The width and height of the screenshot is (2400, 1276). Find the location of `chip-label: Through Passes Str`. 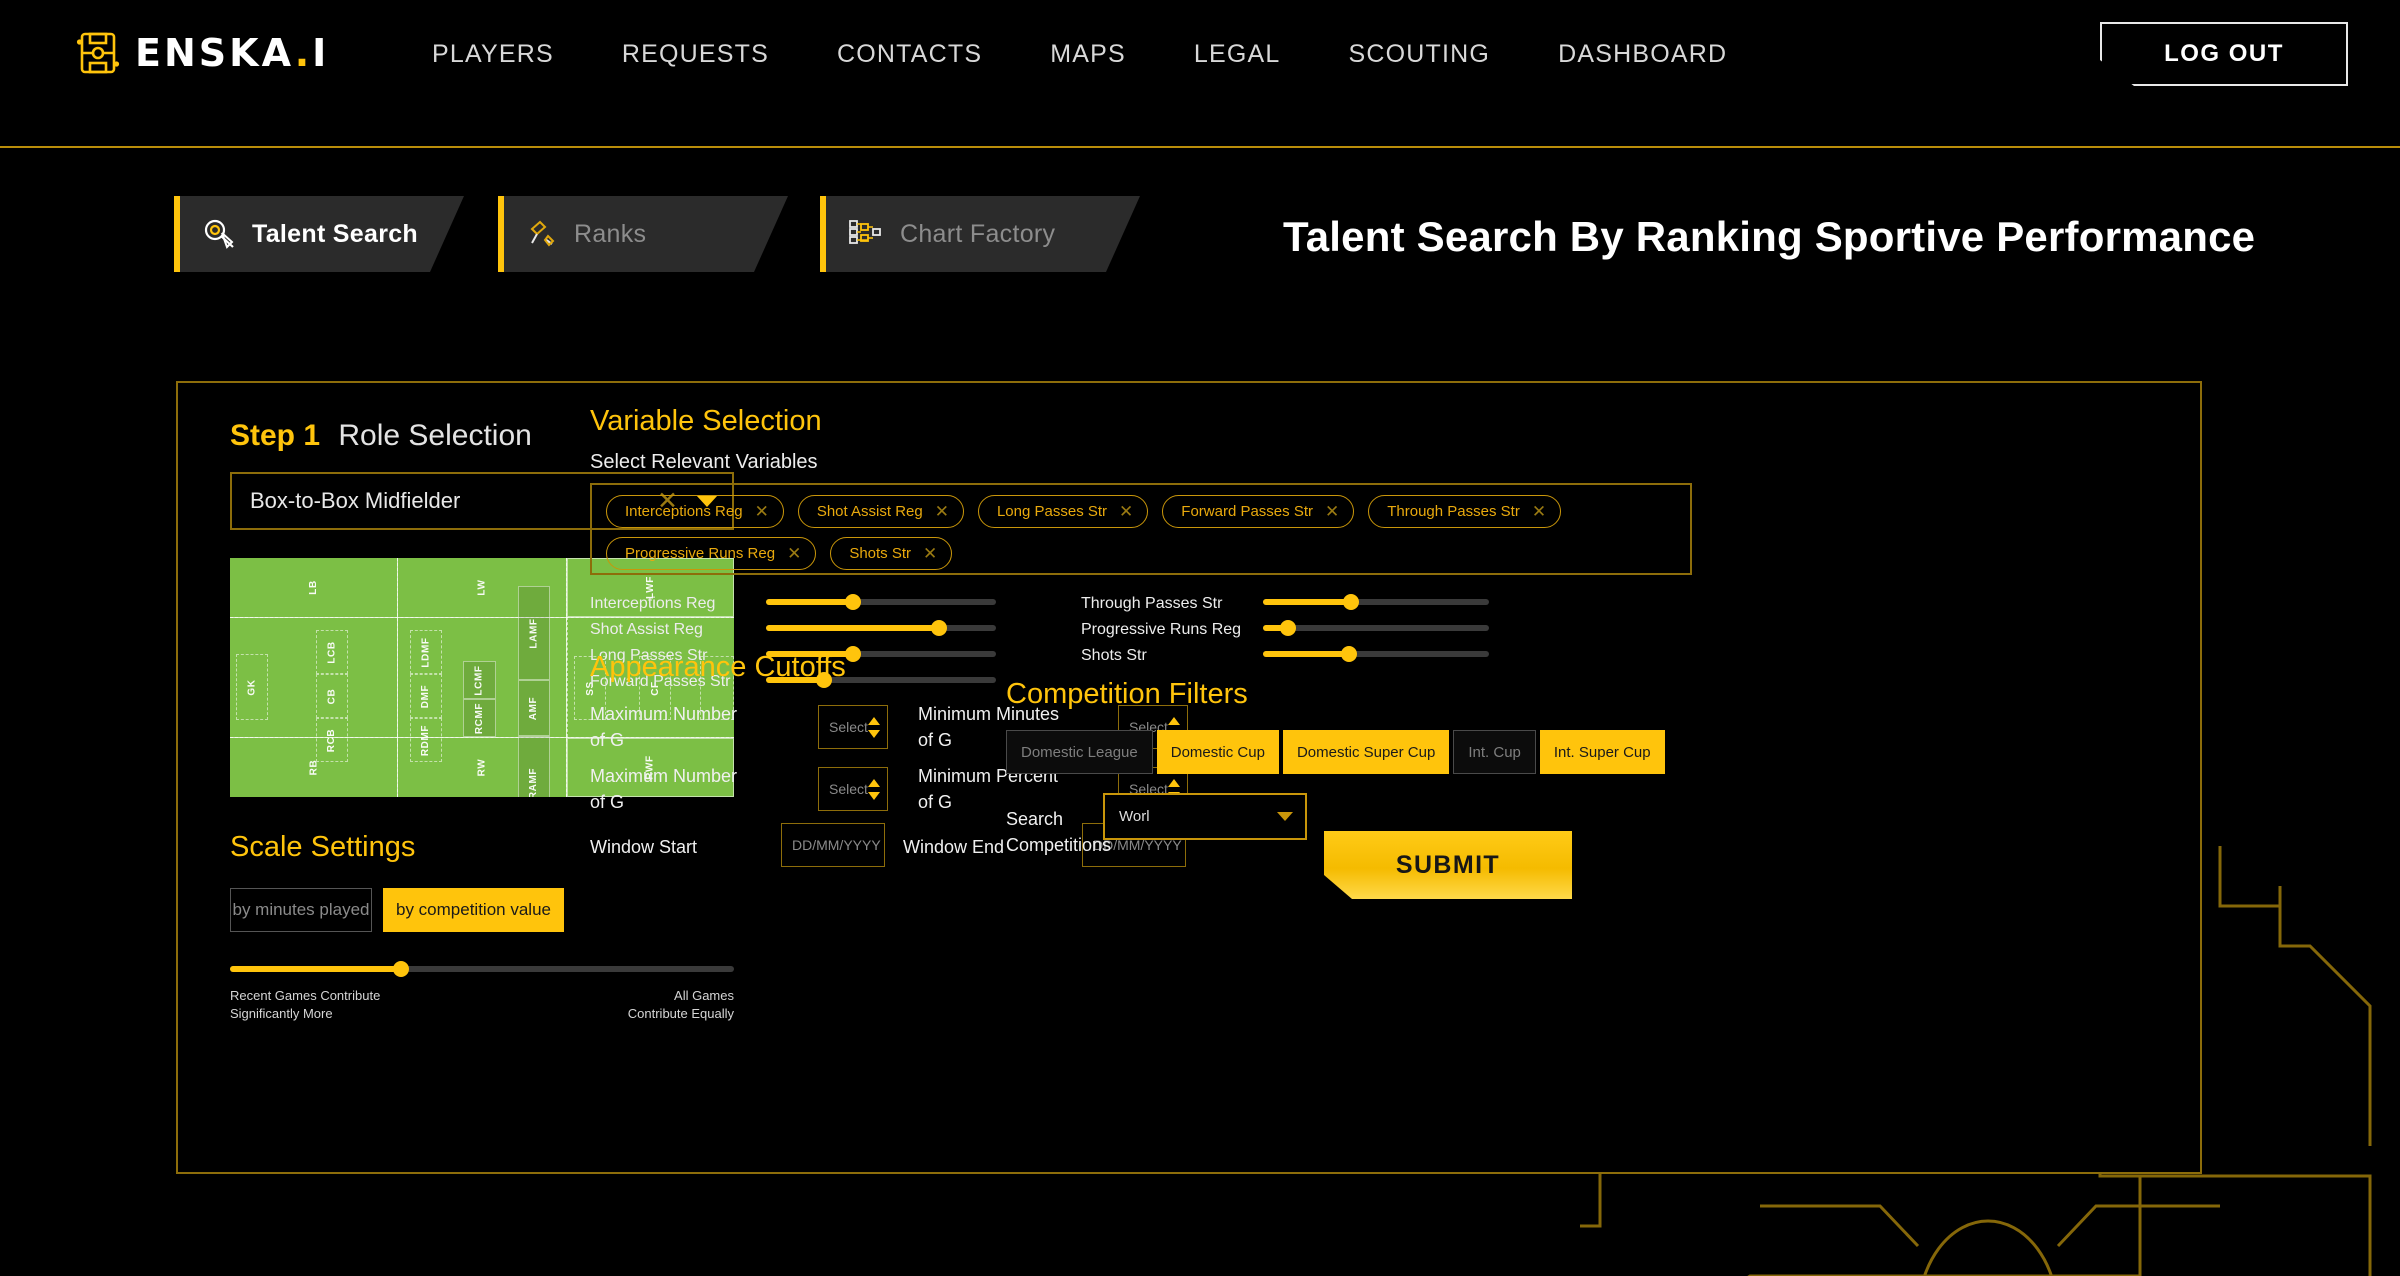

chip-label: Through Passes Str is located at coordinates (1453, 511).